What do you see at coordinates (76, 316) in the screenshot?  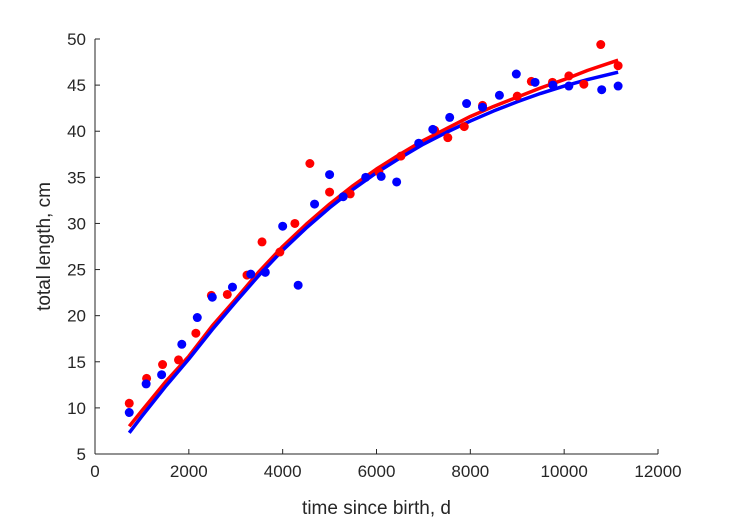 I see `y-tick-label: 20` at bounding box center [76, 316].